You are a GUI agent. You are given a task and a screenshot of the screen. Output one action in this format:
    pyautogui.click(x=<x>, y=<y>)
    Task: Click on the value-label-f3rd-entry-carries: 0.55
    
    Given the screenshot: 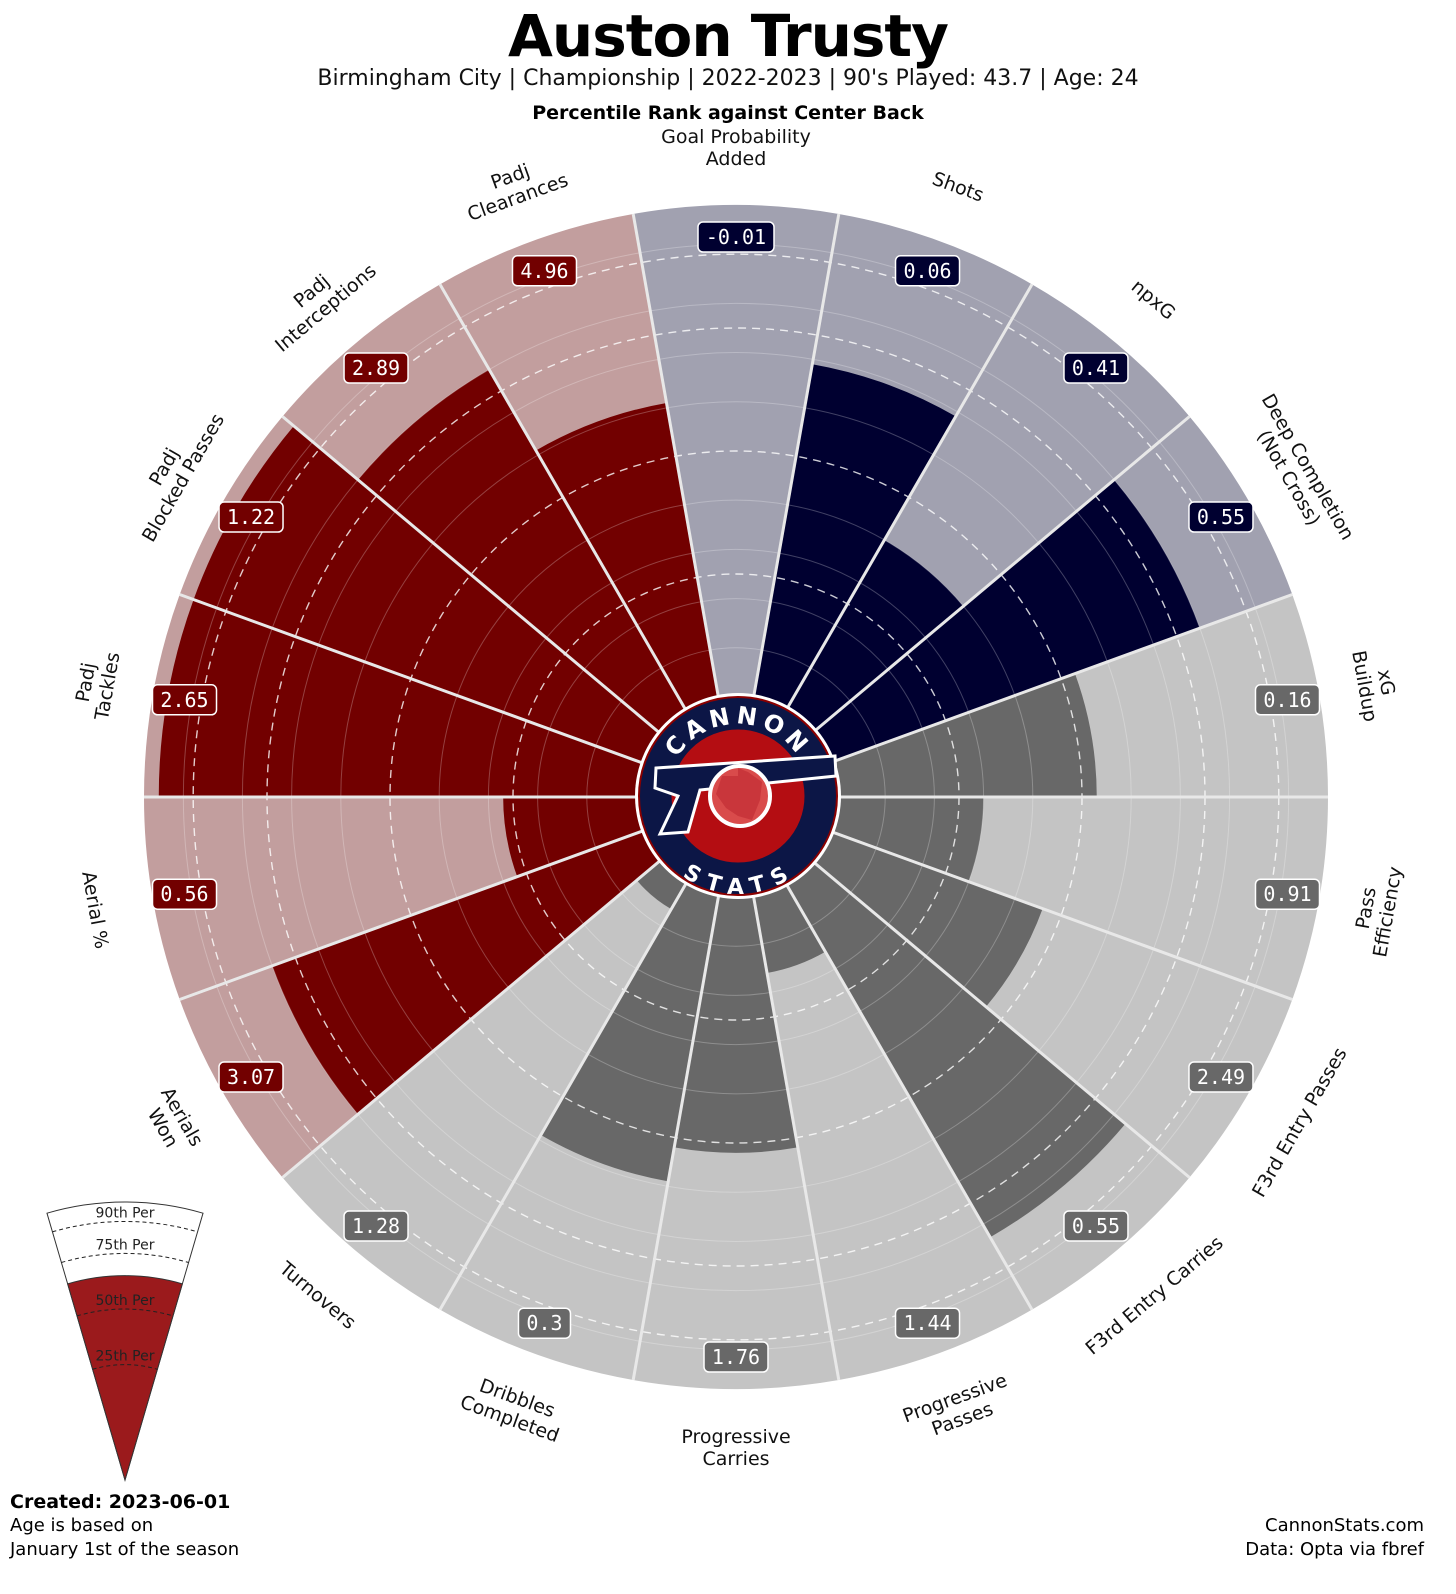 What is the action you would take?
    pyautogui.click(x=1096, y=1226)
    